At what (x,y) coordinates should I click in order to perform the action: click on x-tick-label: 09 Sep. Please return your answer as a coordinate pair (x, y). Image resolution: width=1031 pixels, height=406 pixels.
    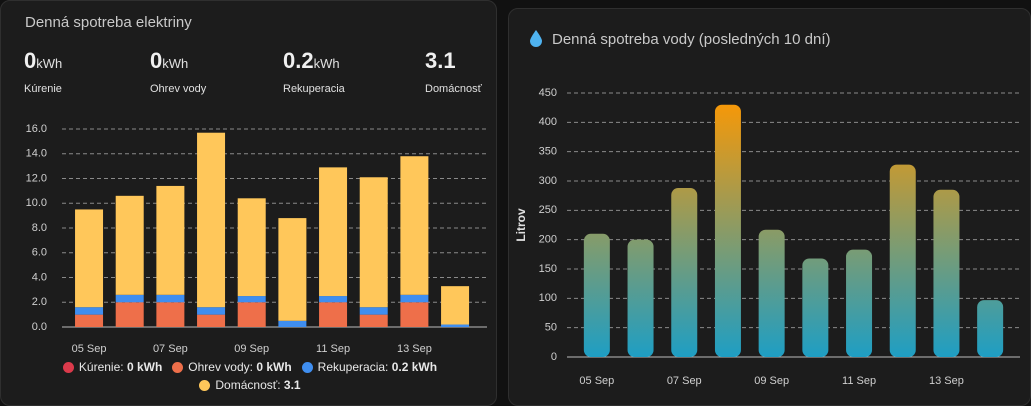
    Looking at the image, I should click on (251, 349).